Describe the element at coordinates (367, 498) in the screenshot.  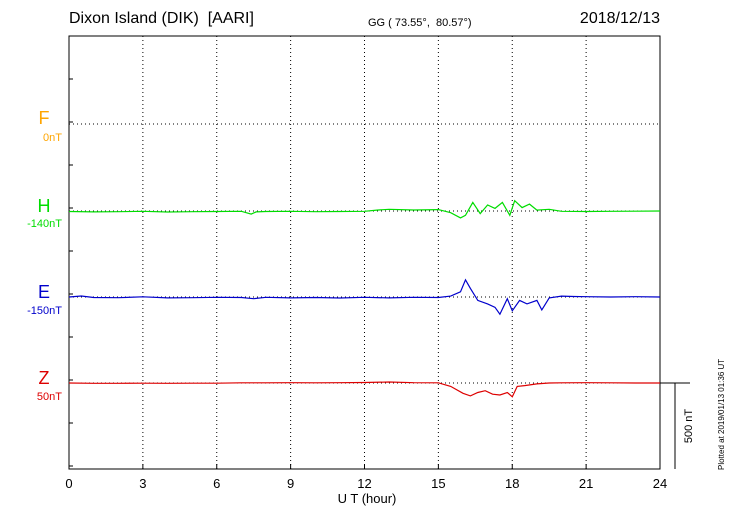
I see `x-axis-label: U T (hour)` at that location.